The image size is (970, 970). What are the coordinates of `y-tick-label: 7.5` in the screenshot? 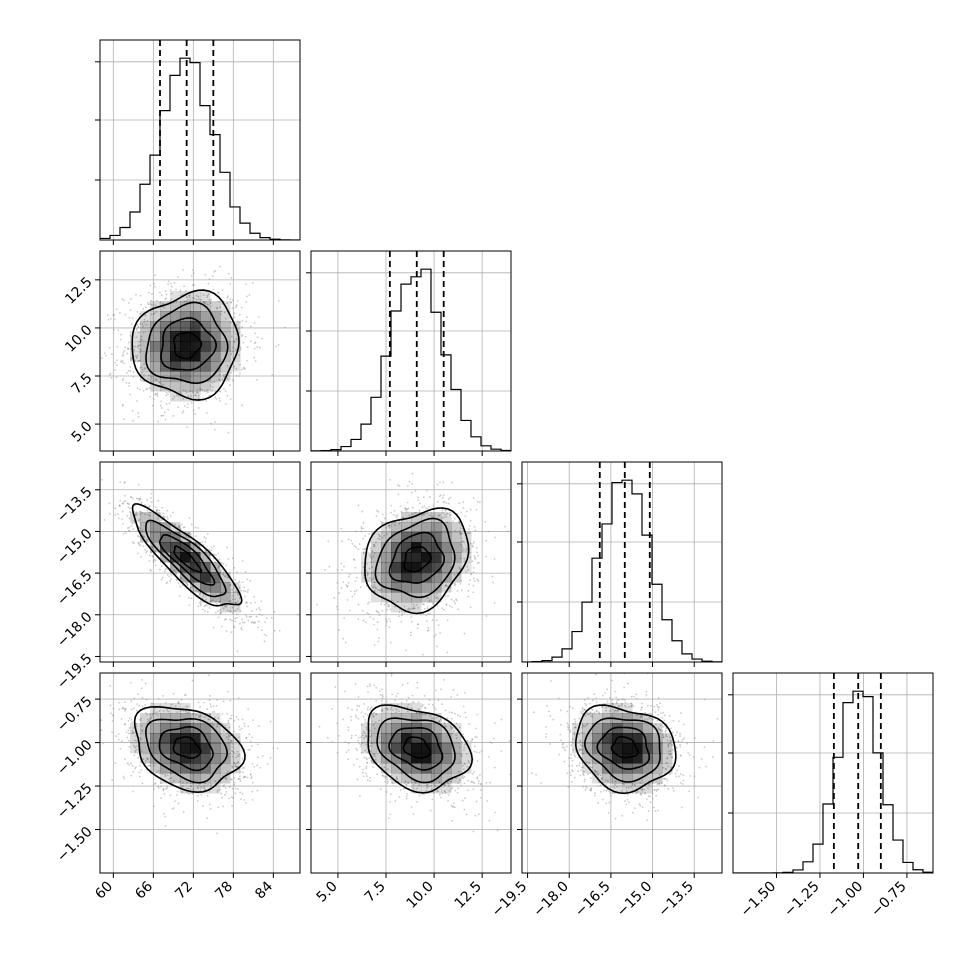 It's located at (82, 383).